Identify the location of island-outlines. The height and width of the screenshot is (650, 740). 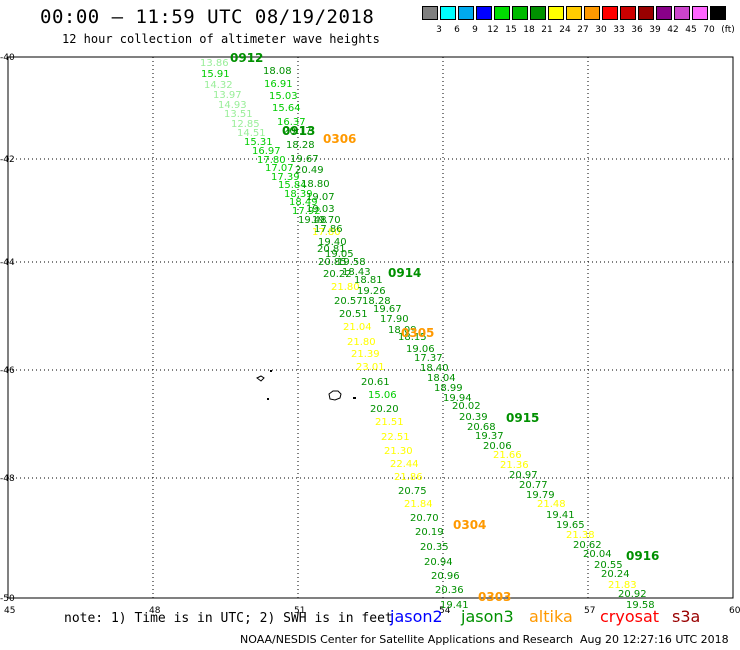
(306, 385).